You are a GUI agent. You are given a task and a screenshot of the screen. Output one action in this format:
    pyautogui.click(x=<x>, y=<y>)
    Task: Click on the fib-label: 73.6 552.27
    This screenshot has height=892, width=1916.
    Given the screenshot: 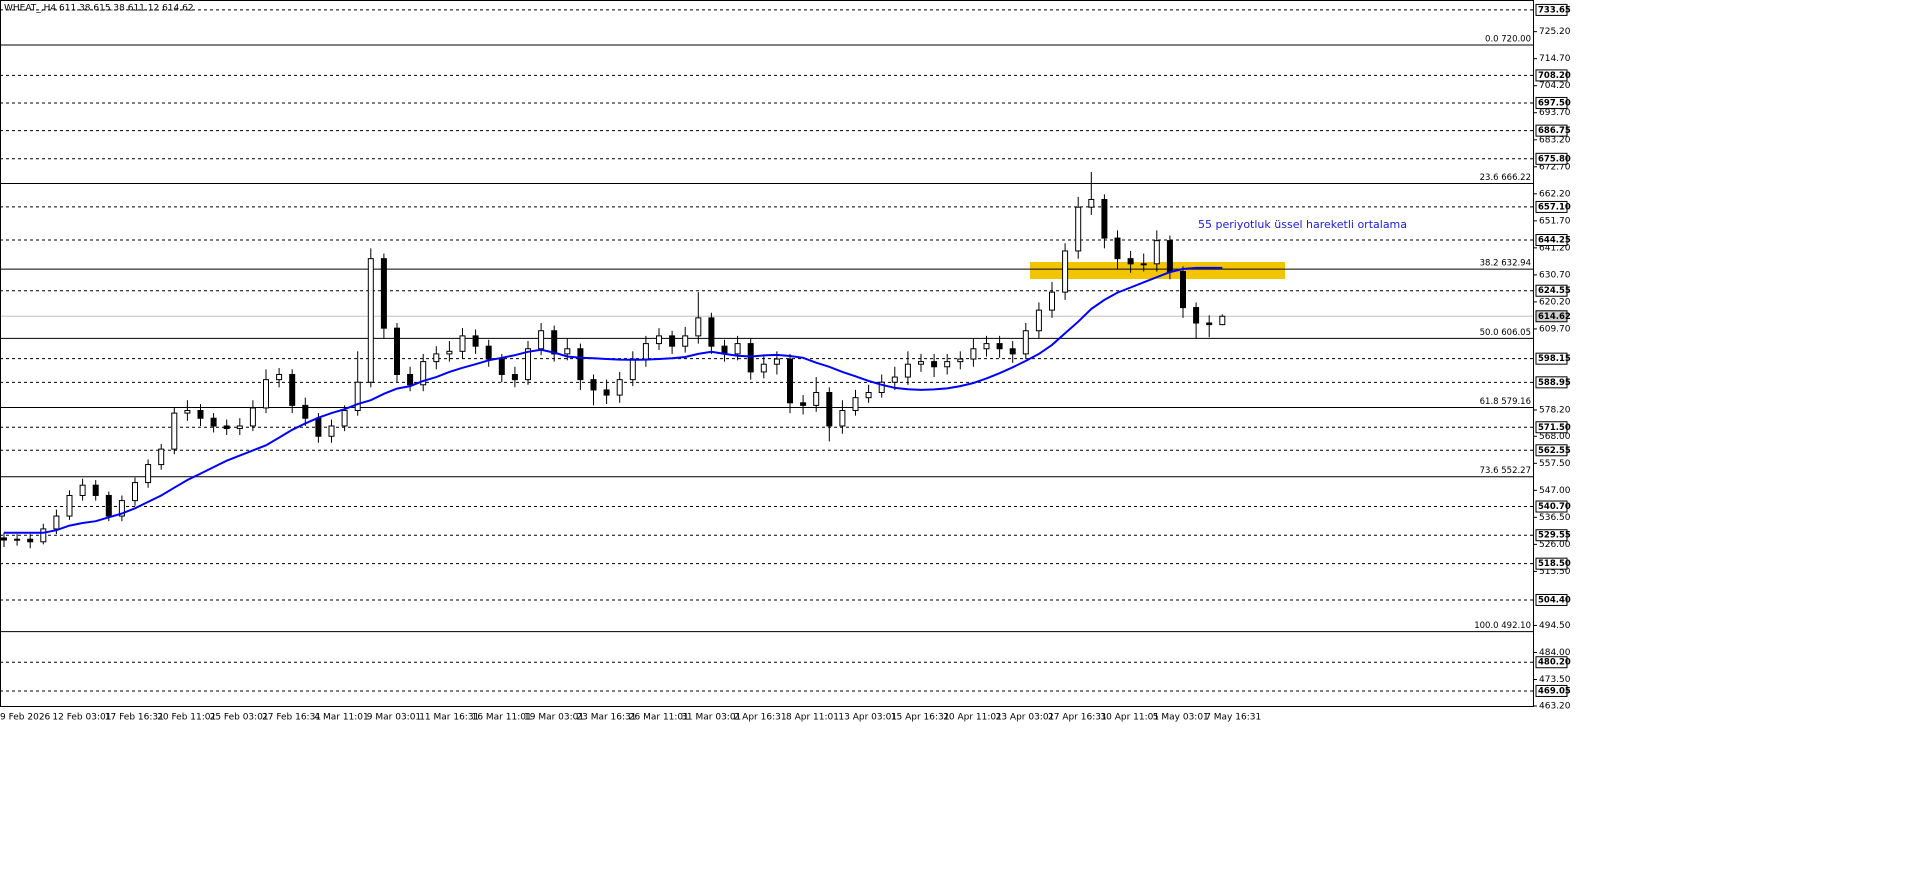 What is the action you would take?
    pyautogui.click(x=1505, y=471)
    